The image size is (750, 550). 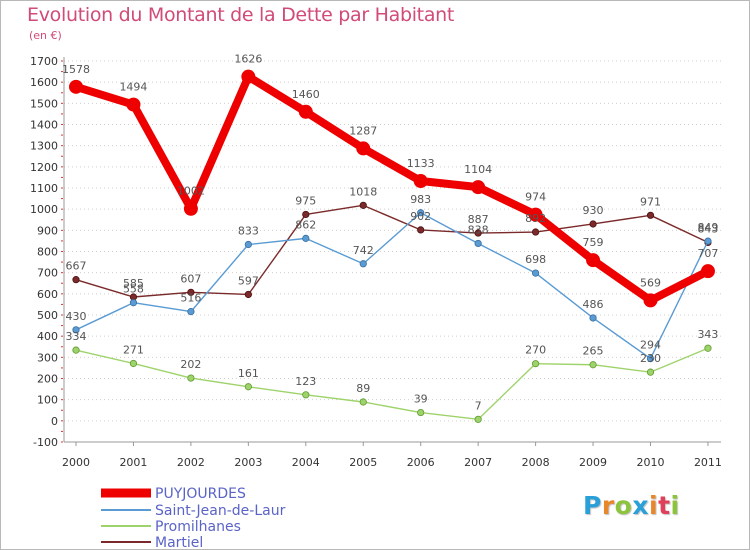 What do you see at coordinates (44, 82) in the screenshot?
I see `y-tick-label: 1600` at bounding box center [44, 82].